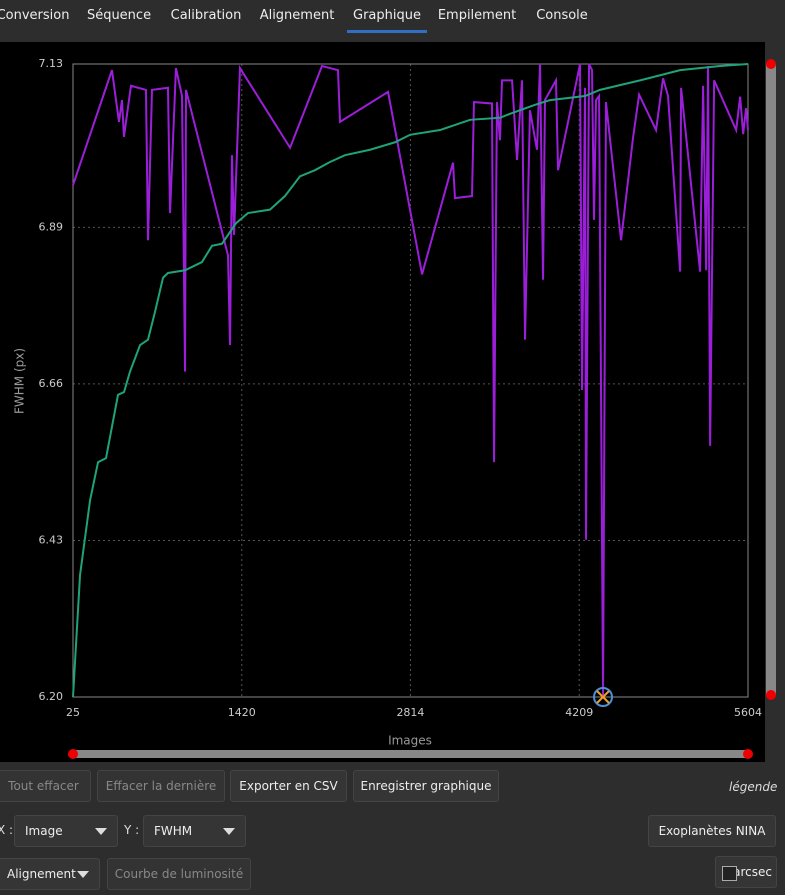  What do you see at coordinates (194, 831) in the screenshot?
I see `y-combo: FWHM` at bounding box center [194, 831].